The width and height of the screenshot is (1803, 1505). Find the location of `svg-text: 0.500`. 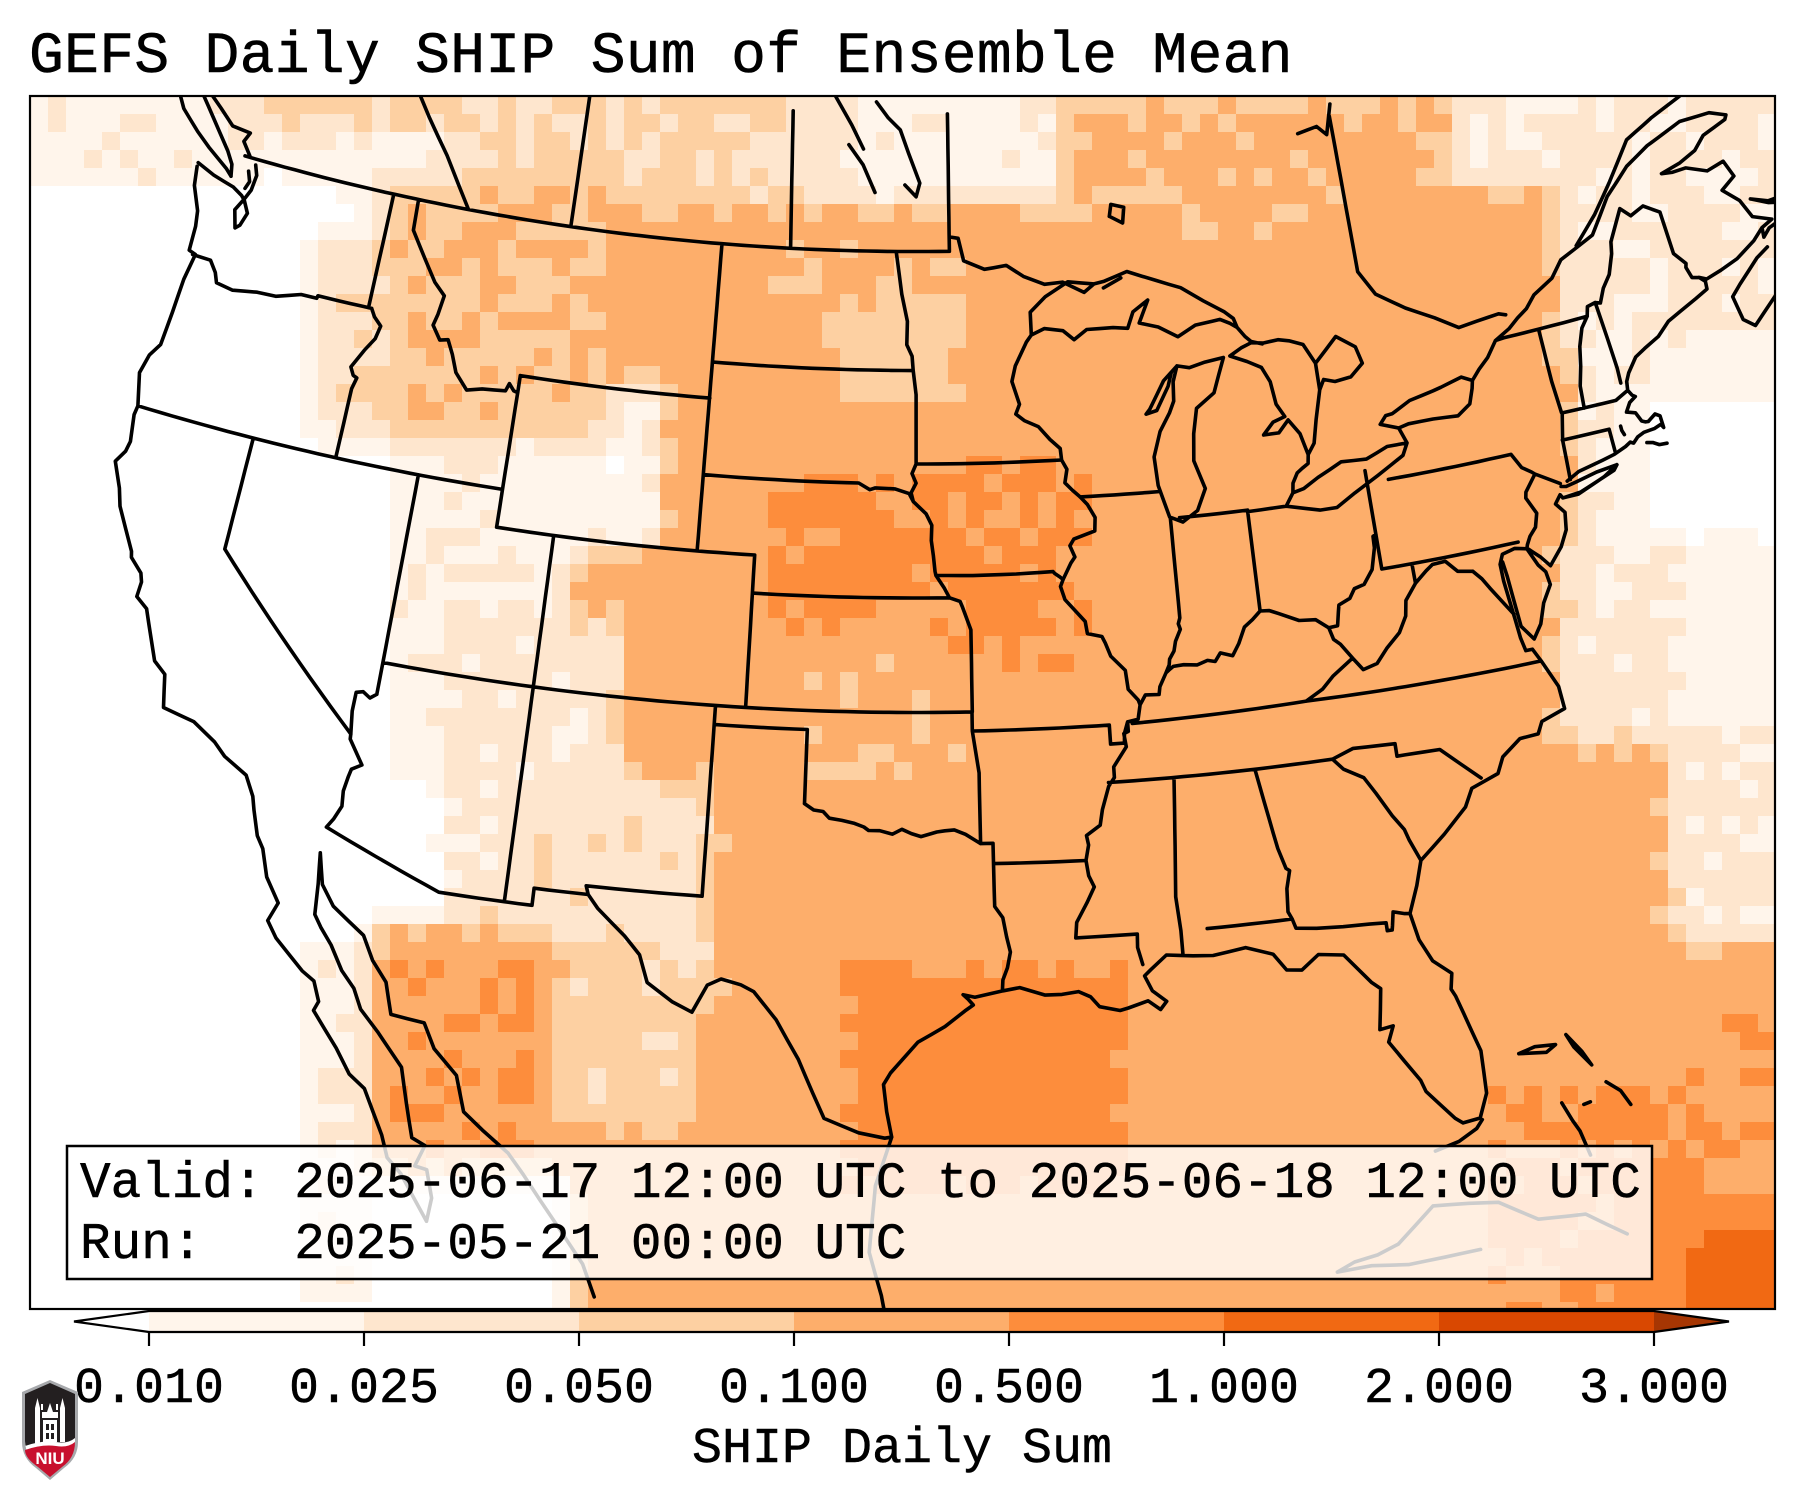

svg-text: 0.500 is located at coordinates (1009, 1389).